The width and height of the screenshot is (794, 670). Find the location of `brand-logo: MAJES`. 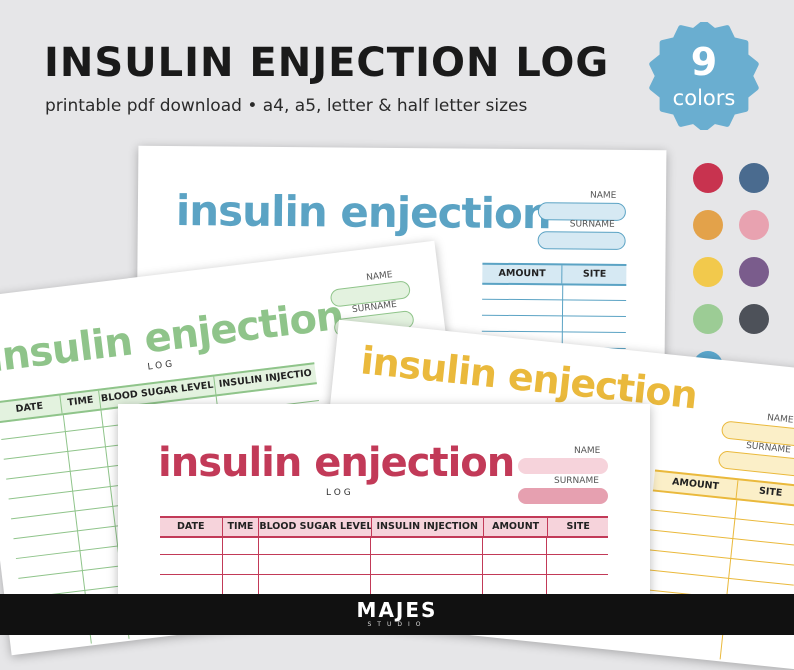

brand-logo: MAJES is located at coordinates (397, 610).